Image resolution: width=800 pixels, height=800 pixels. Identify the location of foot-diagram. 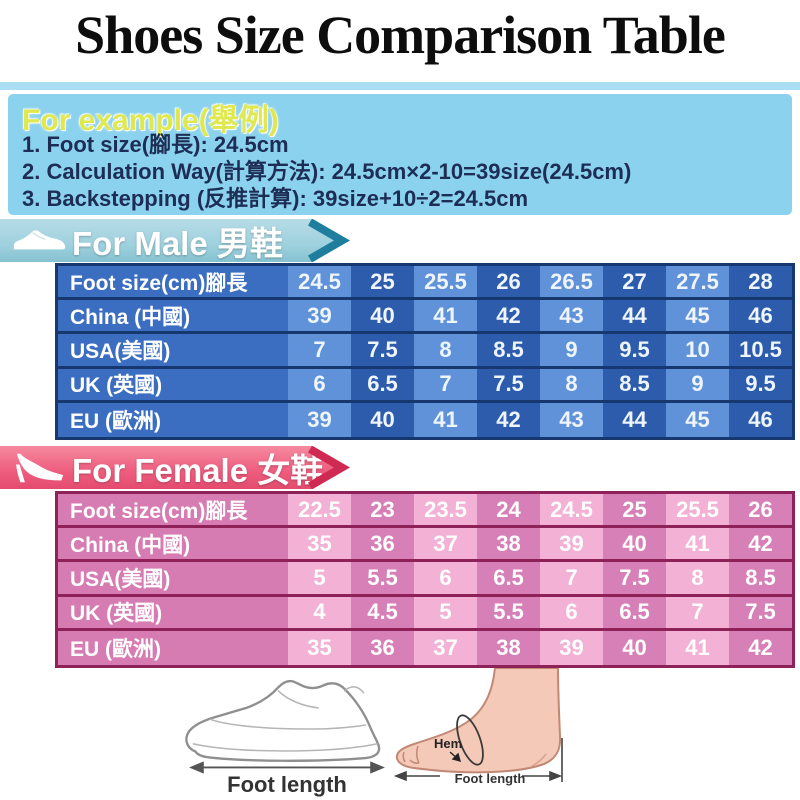
(478, 725).